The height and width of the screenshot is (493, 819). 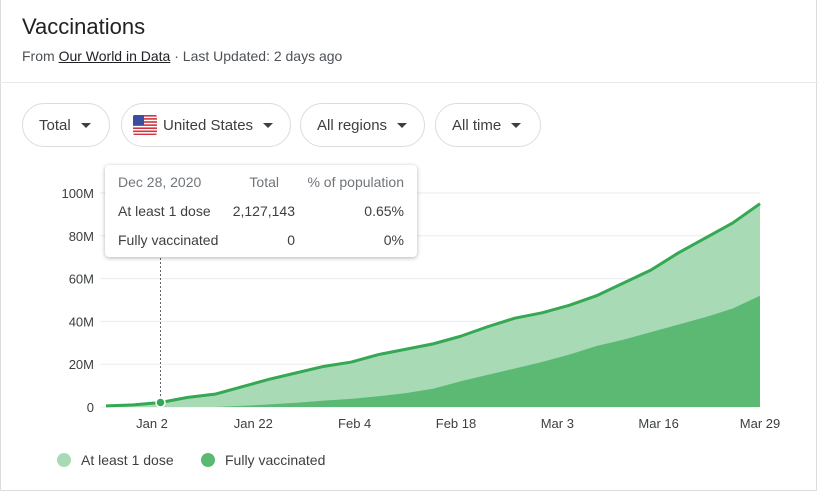 What do you see at coordinates (81, 279) in the screenshot?
I see `y-tick-label: 60M` at bounding box center [81, 279].